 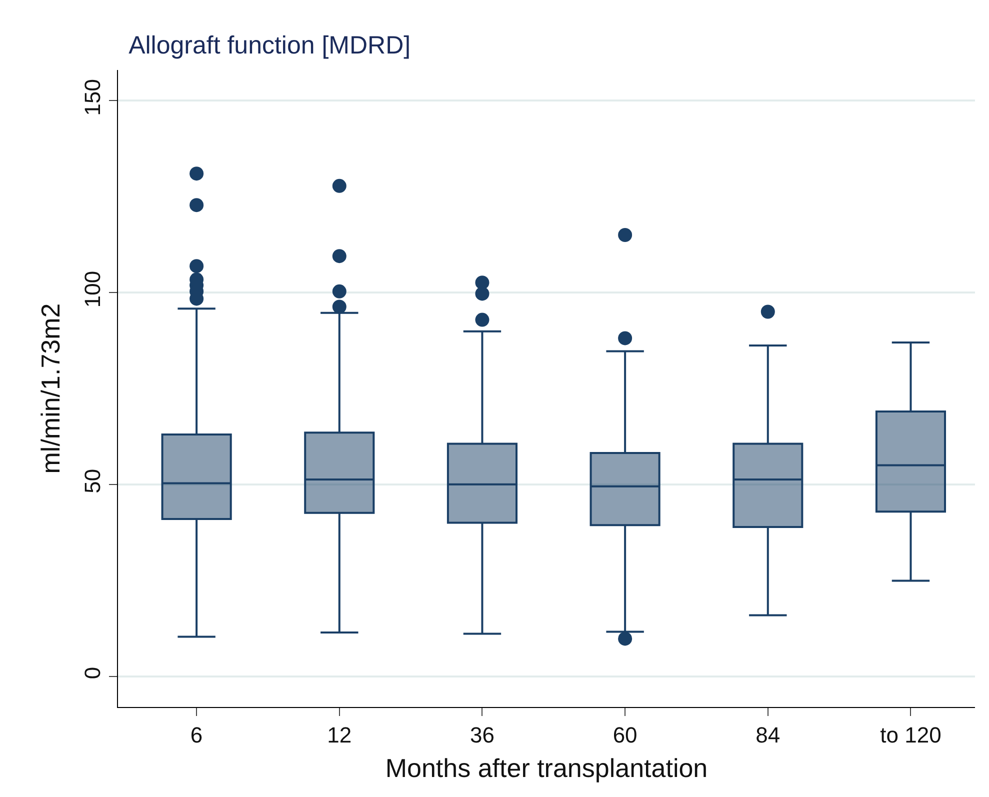 I want to click on x-tick-label: 6, so click(x=196, y=735).